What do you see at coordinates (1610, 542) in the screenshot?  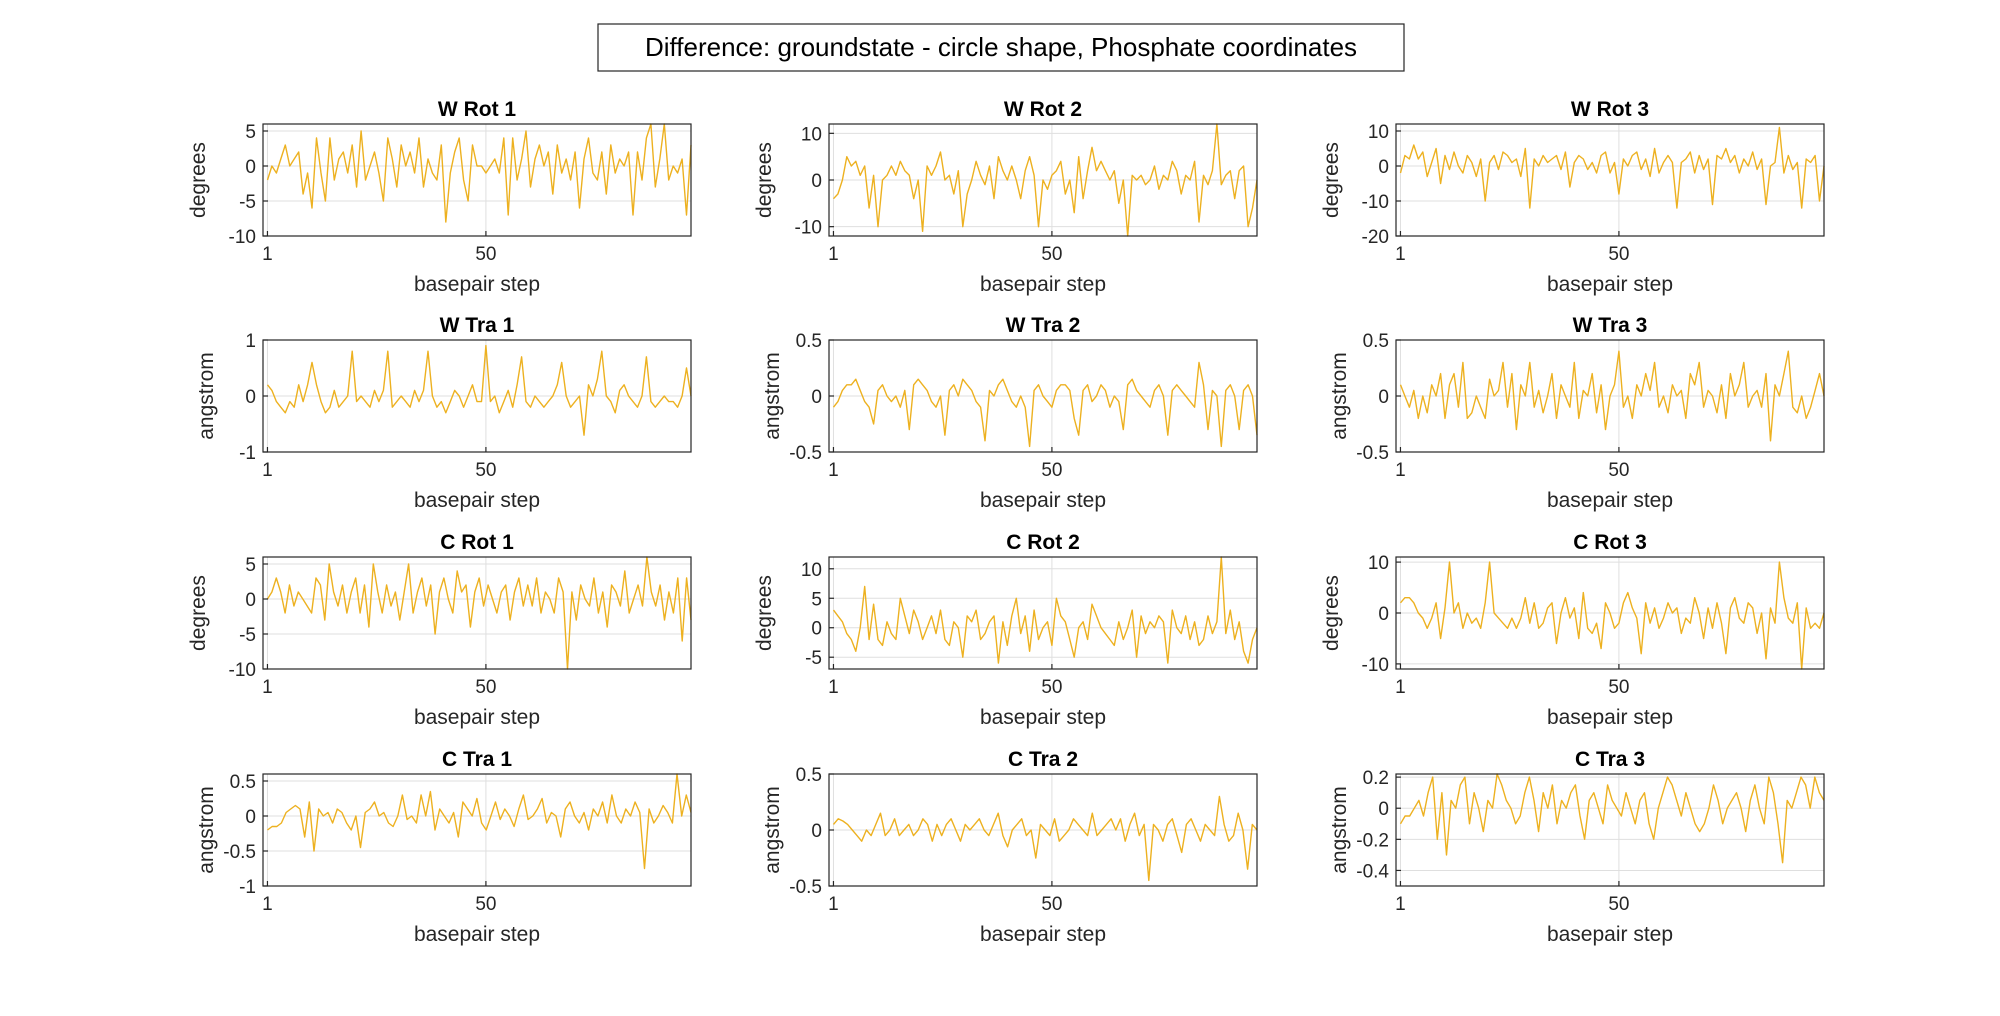 I see `subplot-title: C Rot 3` at bounding box center [1610, 542].